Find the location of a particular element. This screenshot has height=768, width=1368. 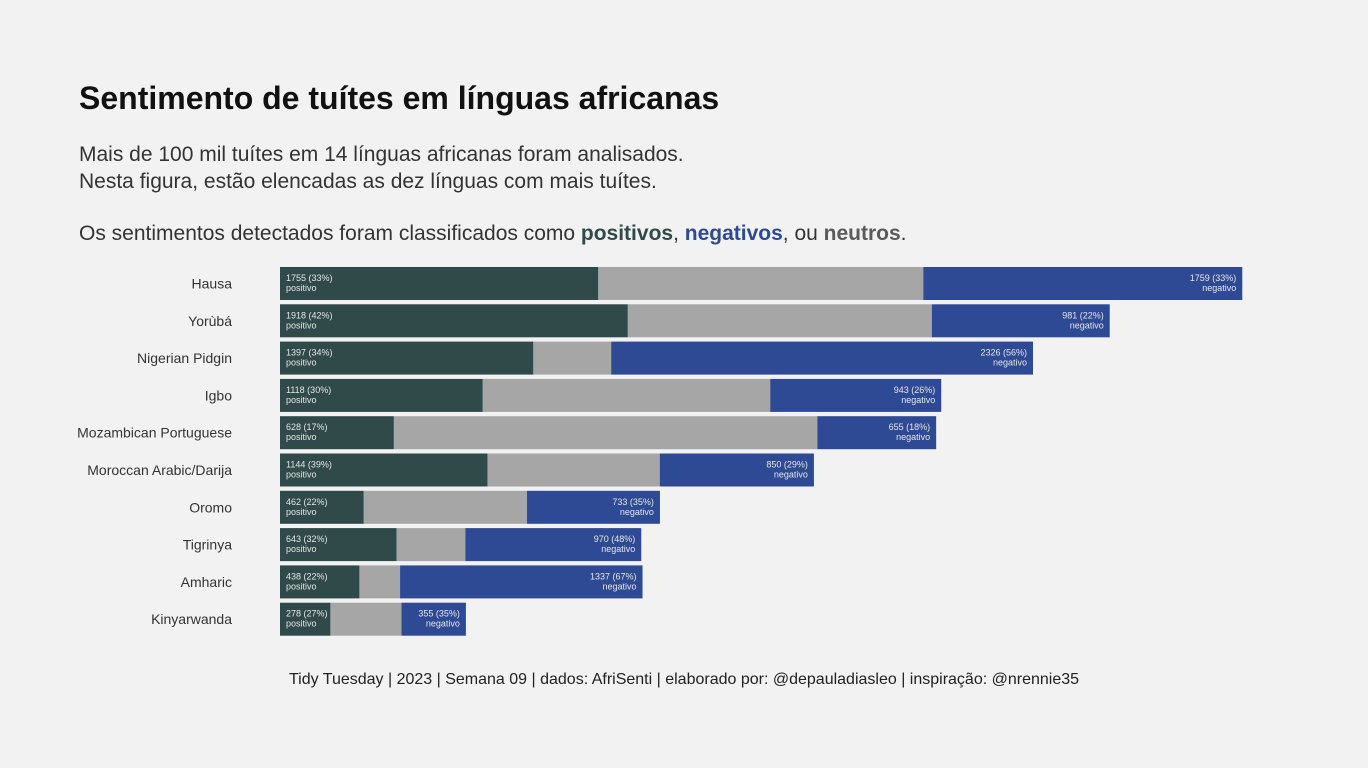

bar-neutral-mozambican-portuguese is located at coordinates (605, 433).